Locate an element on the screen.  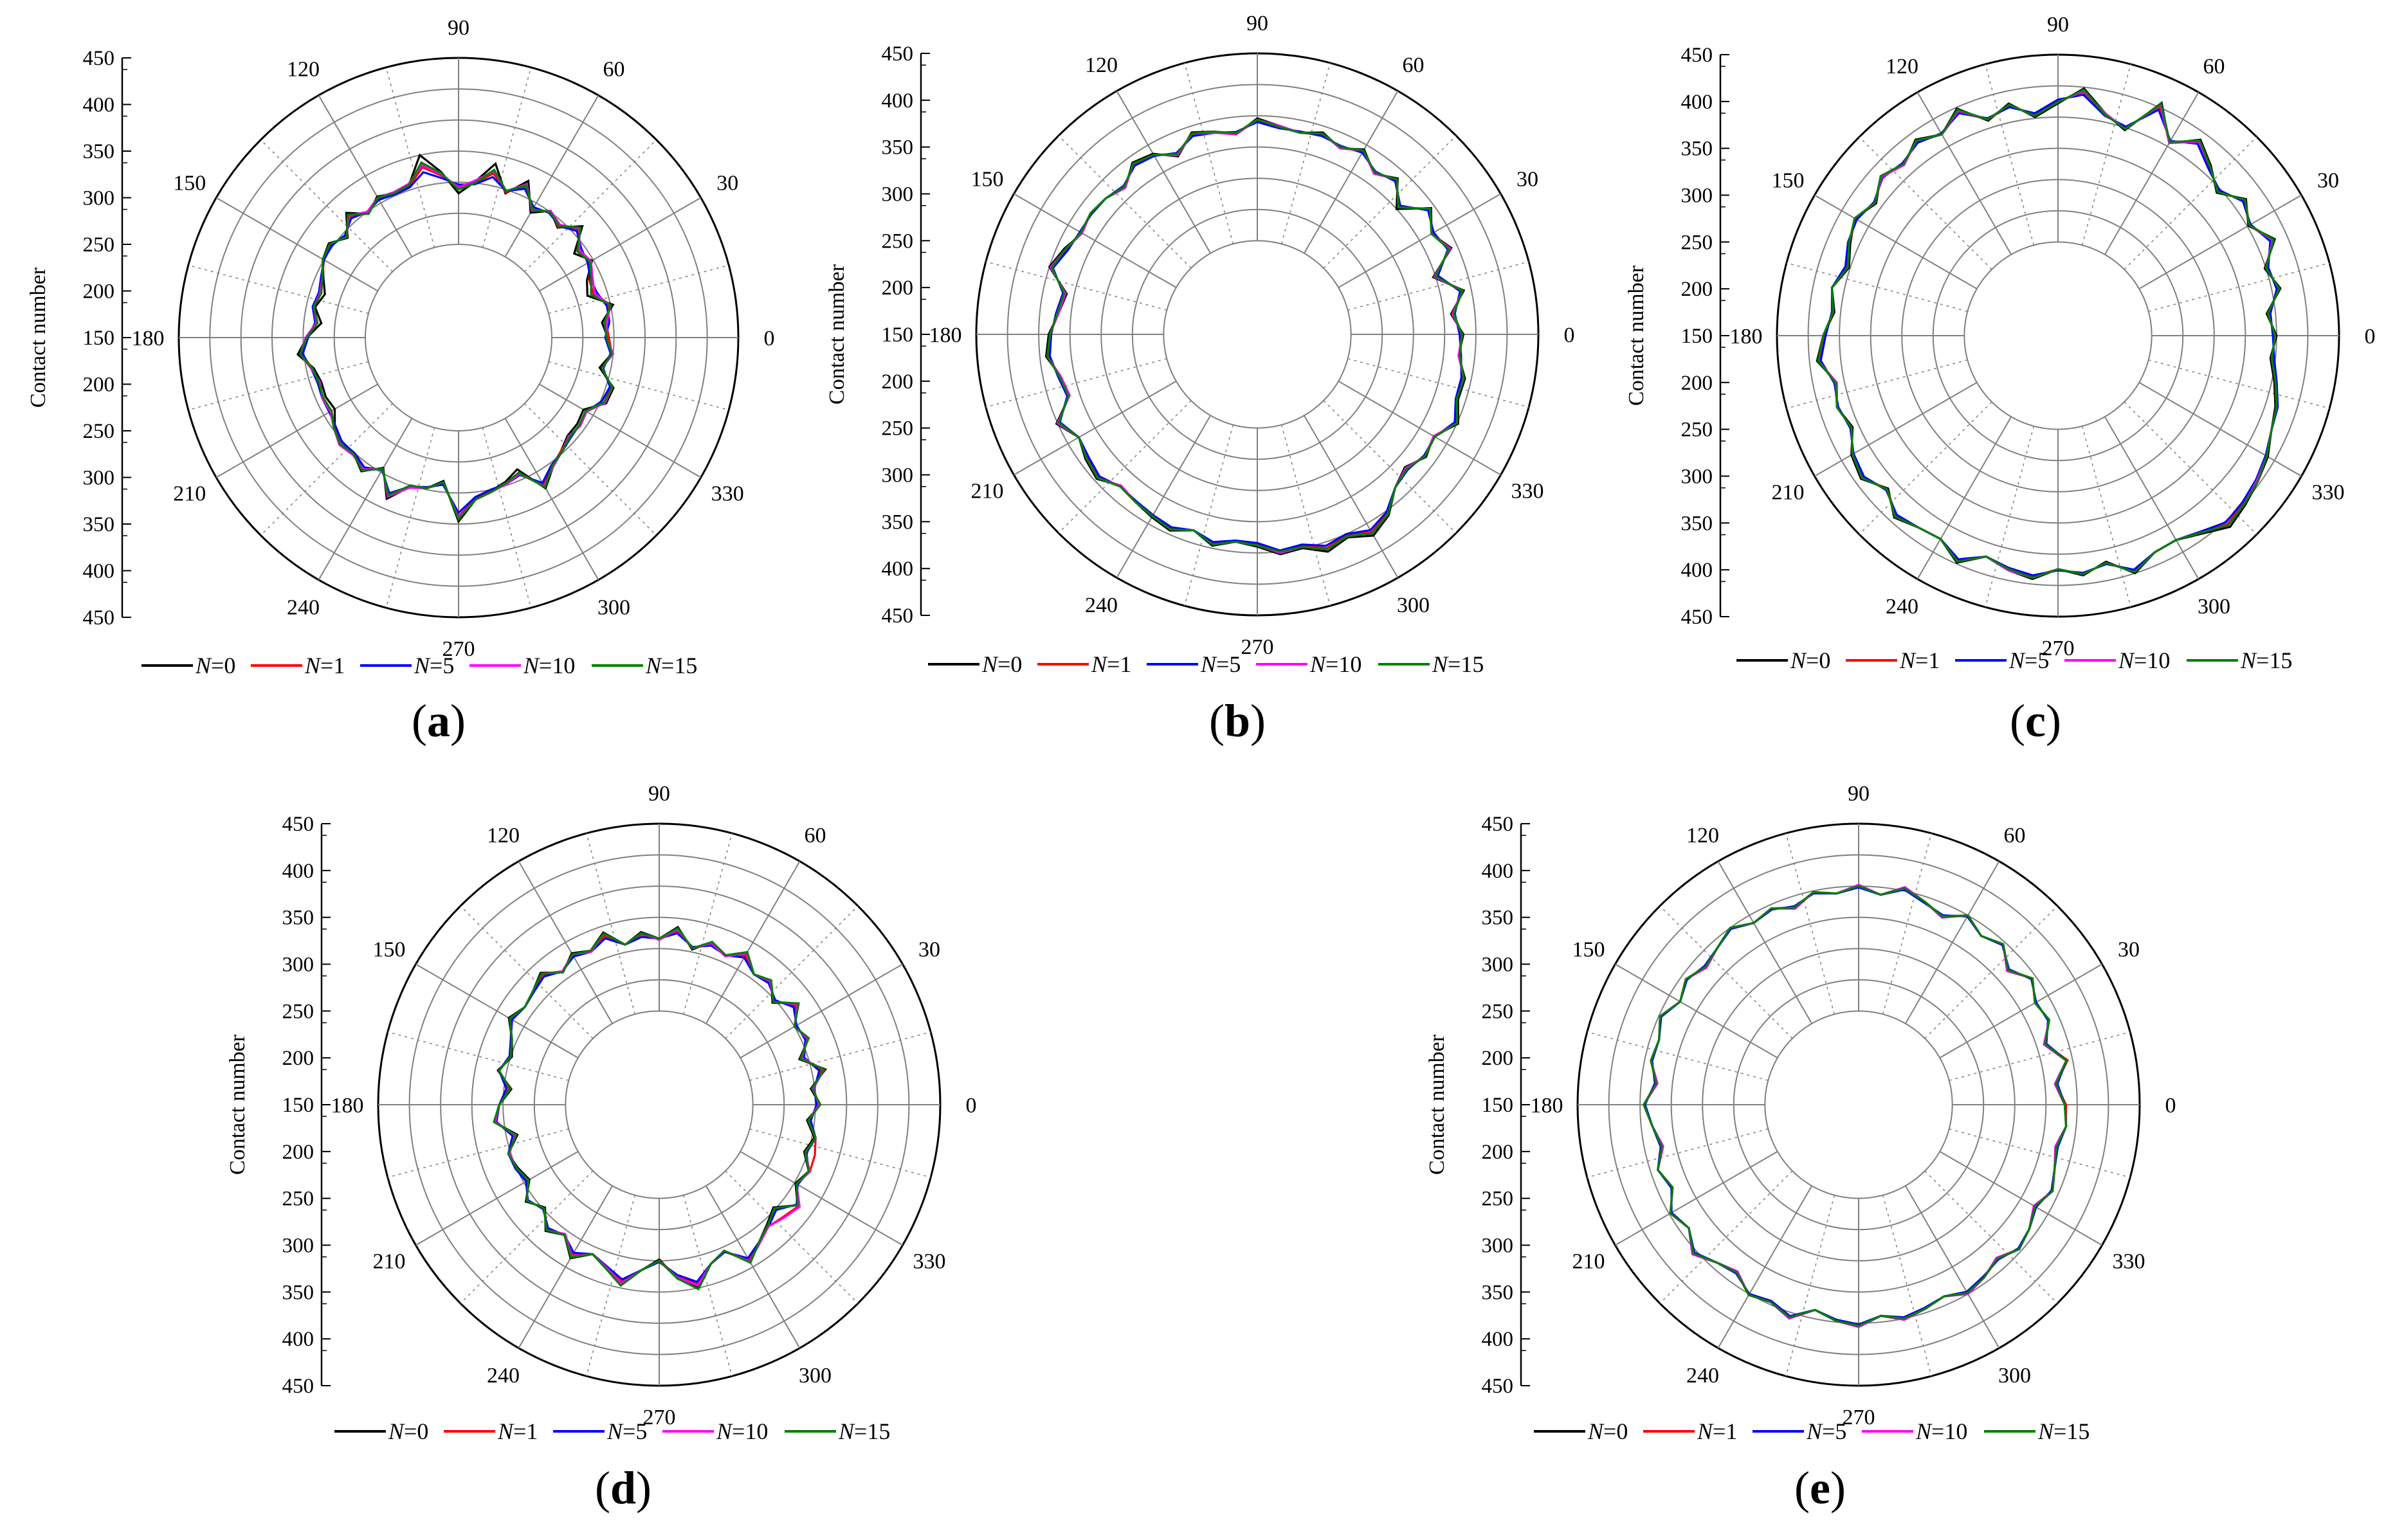
polar-grid is located at coordinates (459, 338).